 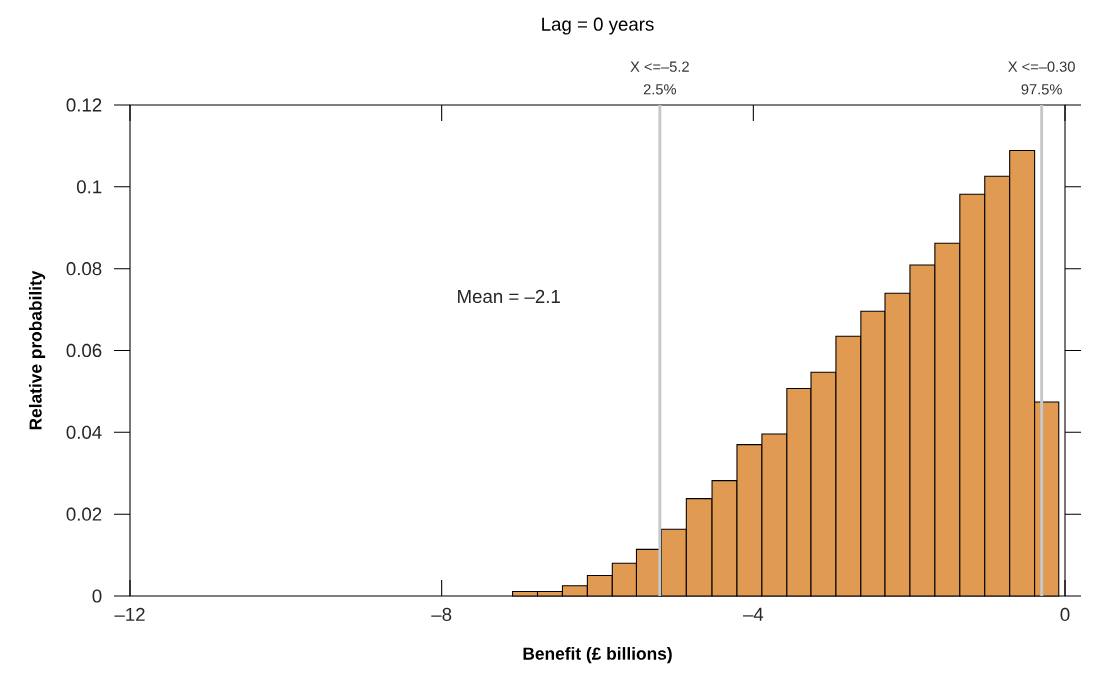 I want to click on annotation: Mean = –2.1, so click(x=509, y=296).